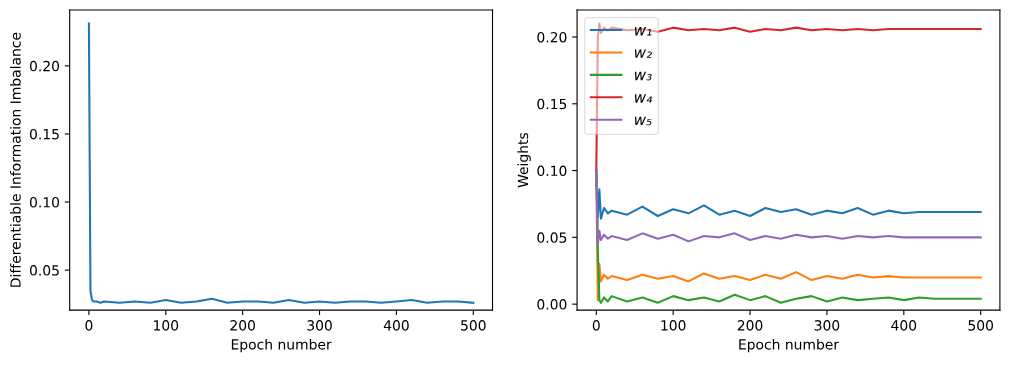 Image resolution: width=1010 pixels, height=371 pixels. What do you see at coordinates (643, 76) in the screenshot?
I see `legend-label: w₃` at bounding box center [643, 76].